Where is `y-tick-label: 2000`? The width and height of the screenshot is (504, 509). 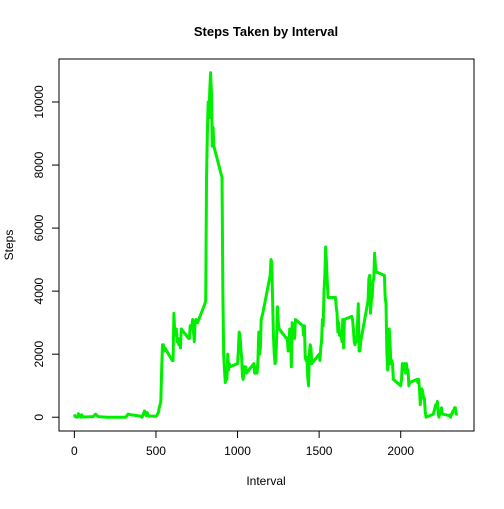
y-tick-label: 2000 is located at coordinates (39, 354).